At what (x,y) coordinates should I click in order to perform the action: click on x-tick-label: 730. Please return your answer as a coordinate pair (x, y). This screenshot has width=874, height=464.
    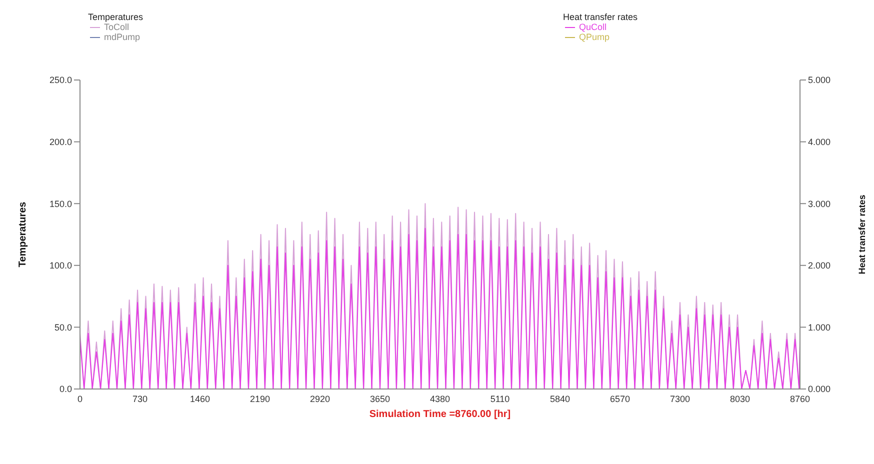
    Looking at the image, I should click on (140, 399).